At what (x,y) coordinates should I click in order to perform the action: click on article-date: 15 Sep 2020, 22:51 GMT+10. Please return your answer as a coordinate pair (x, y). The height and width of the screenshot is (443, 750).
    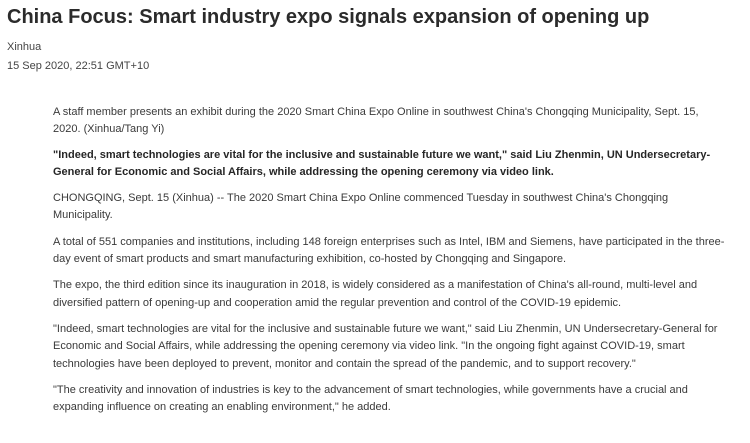
    Looking at the image, I should click on (78, 66).